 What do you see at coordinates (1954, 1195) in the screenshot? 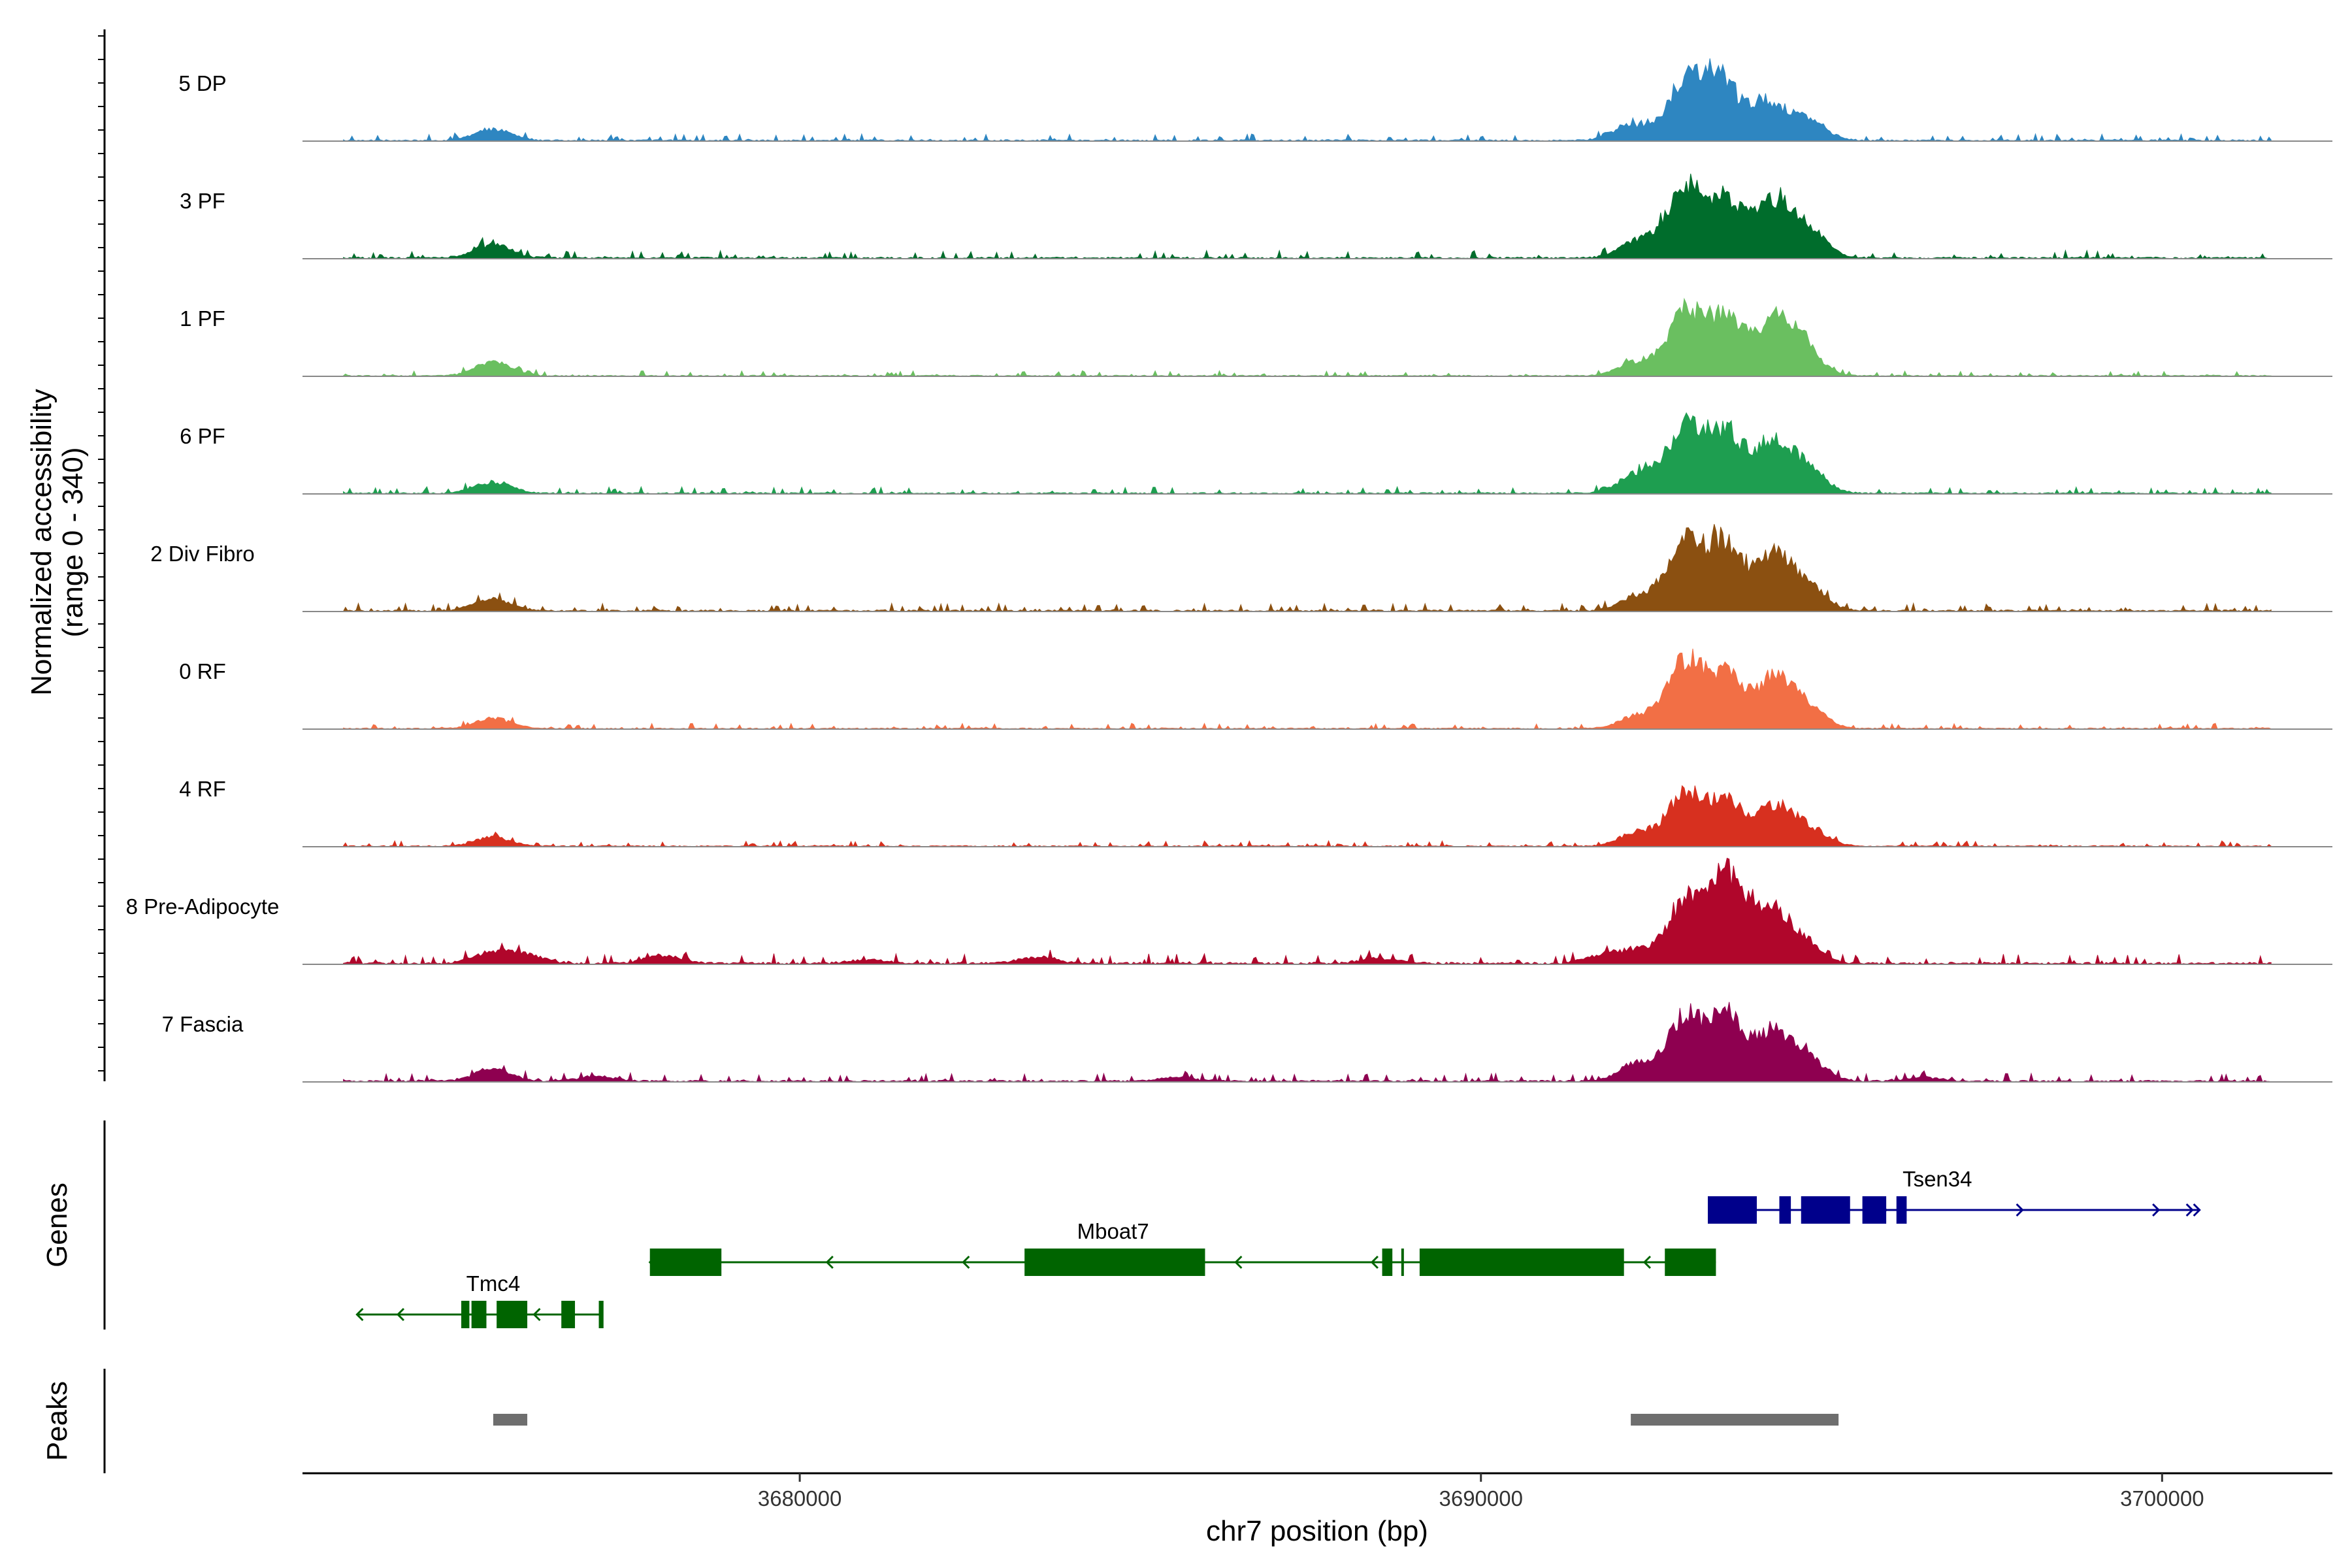
I see `gene-tsen34: Tsen34` at bounding box center [1954, 1195].